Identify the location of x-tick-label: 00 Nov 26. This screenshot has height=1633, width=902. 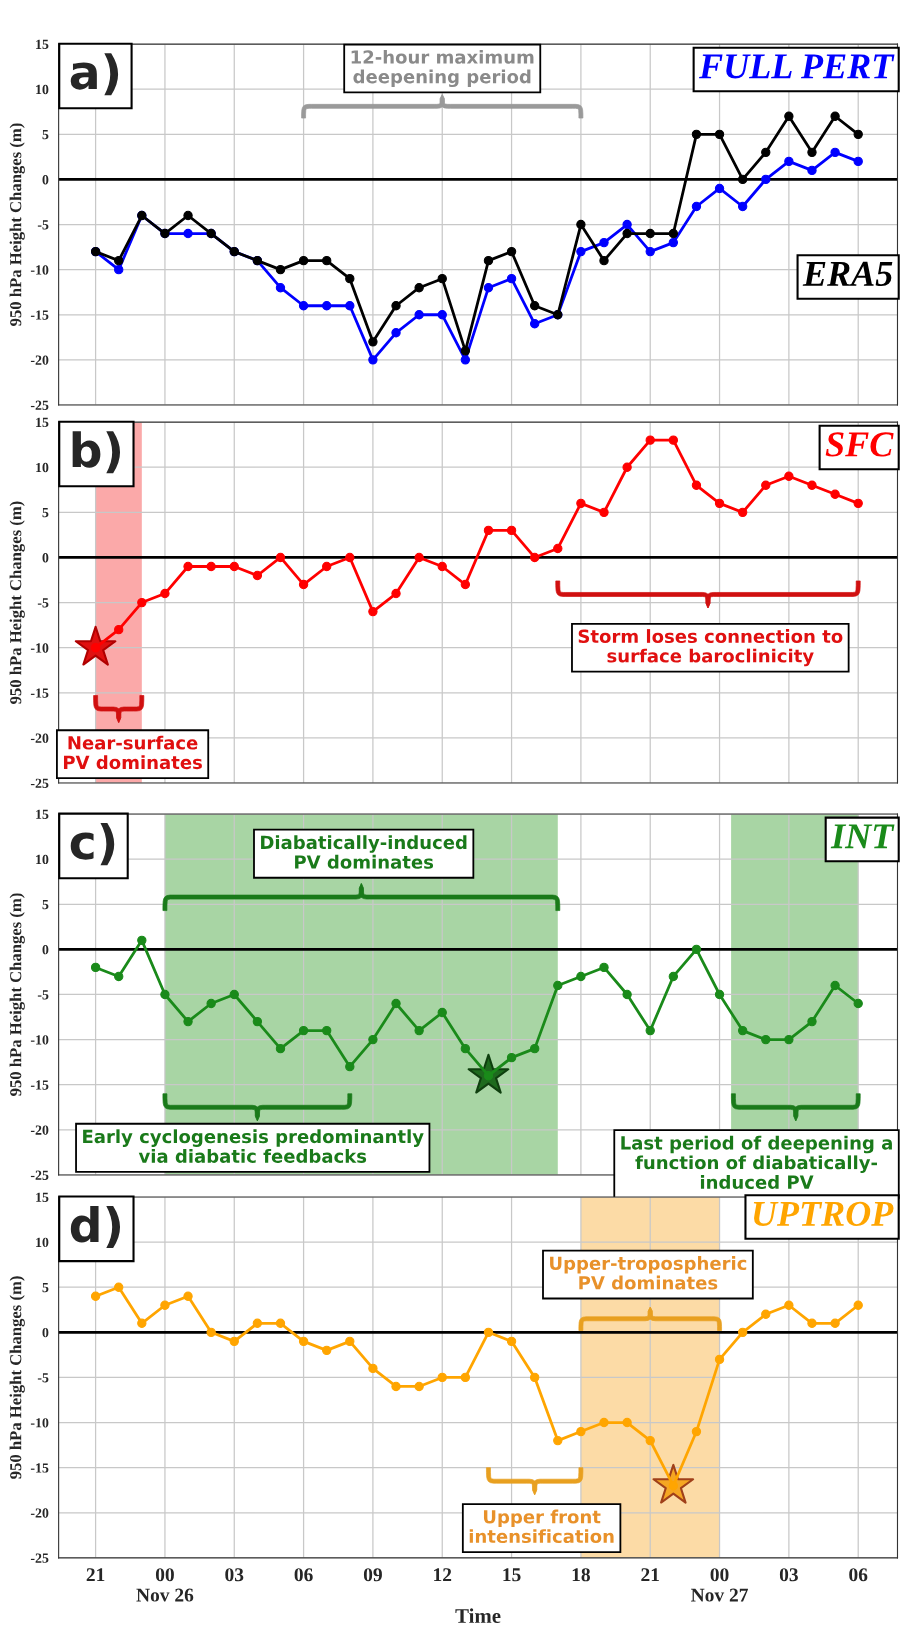
(165, 1585).